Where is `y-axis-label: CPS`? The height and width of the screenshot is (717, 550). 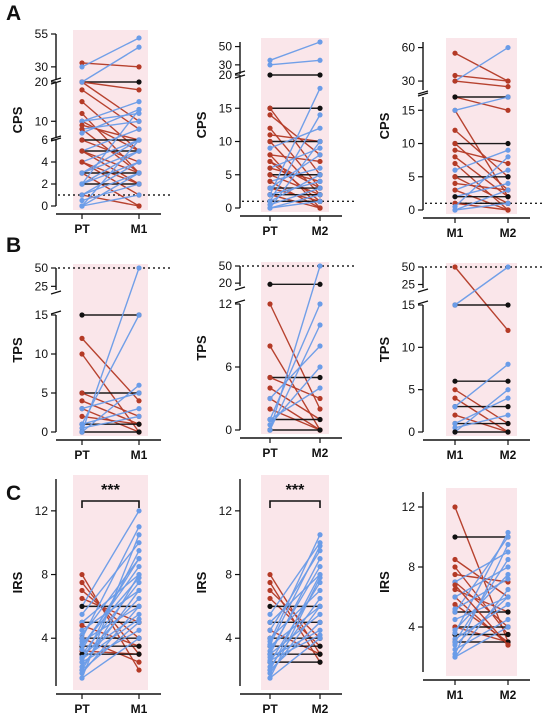
y-axis-label: CPS is located at coordinates (384, 125).